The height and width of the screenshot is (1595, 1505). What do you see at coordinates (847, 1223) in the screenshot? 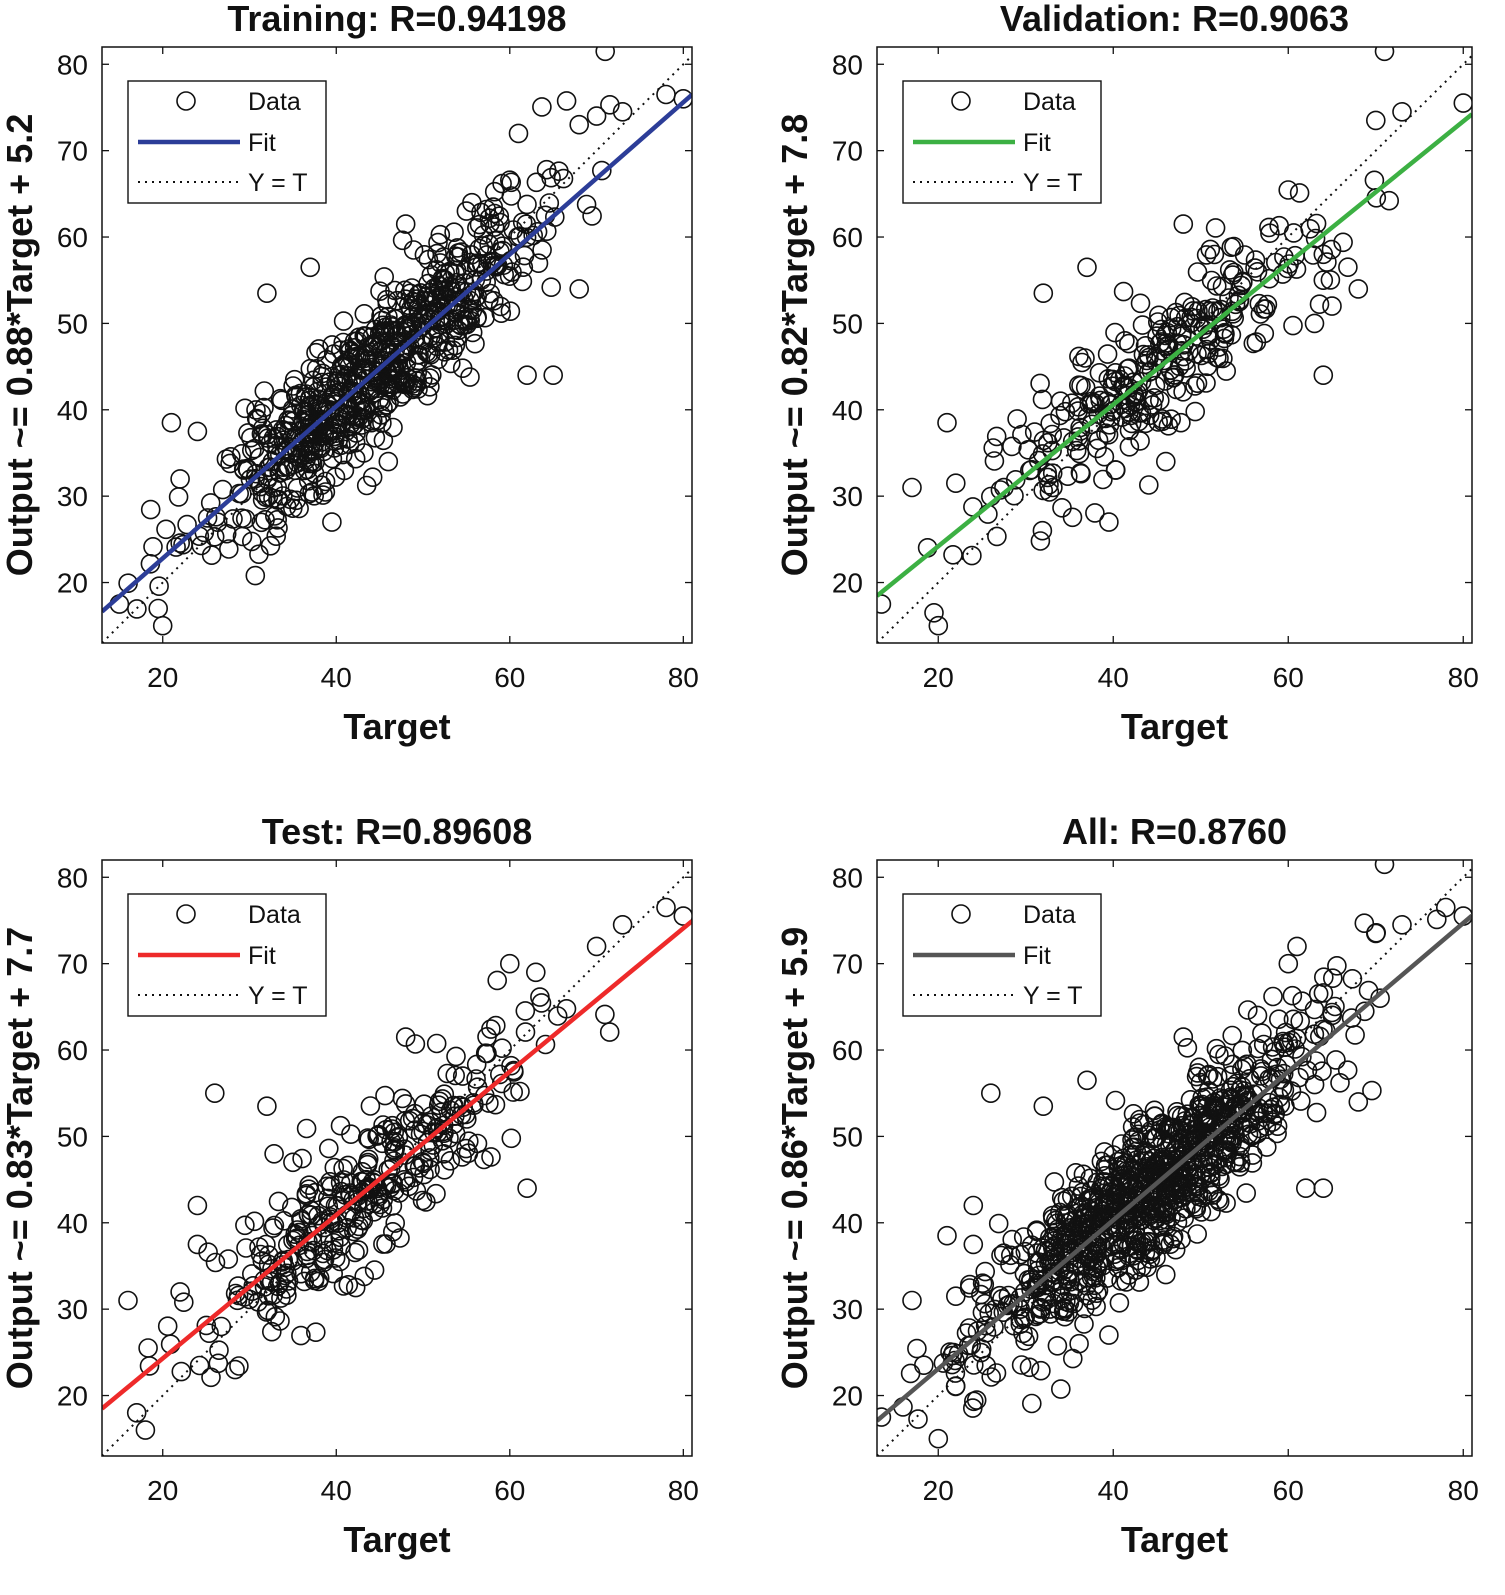
I see `y-tick-label: 40` at bounding box center [847, 1223].